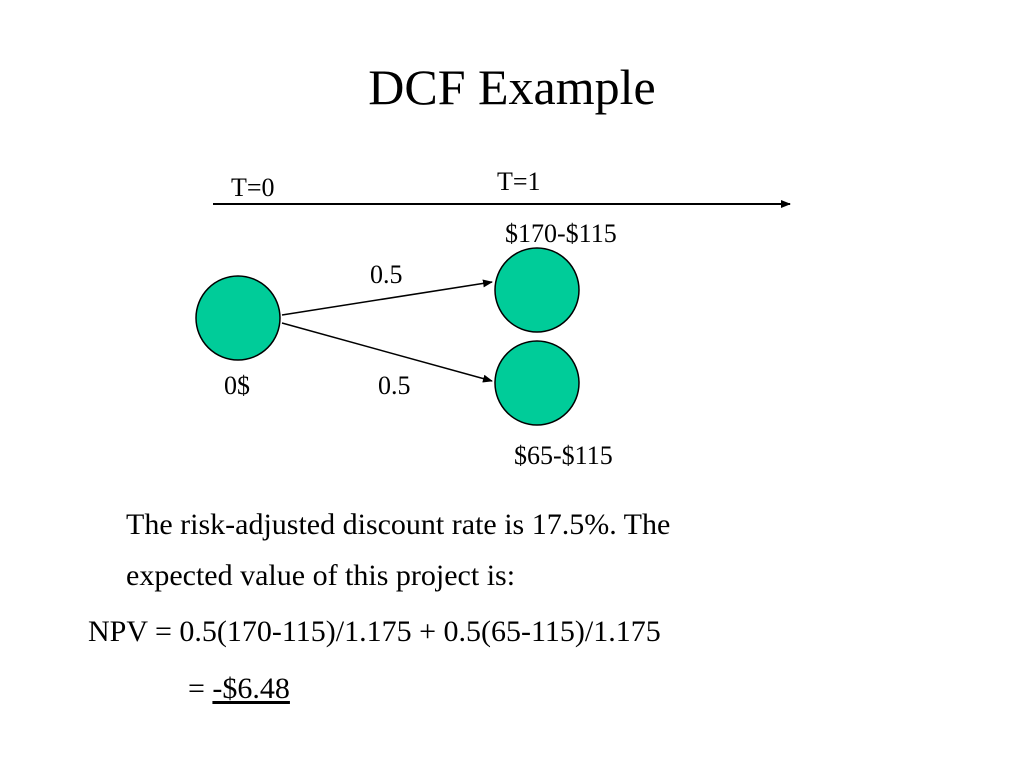 This screenshot has width=1024, height=768. Describe the element at coordinates (238, 318) in the screenshot. I see `root-node` at that location.